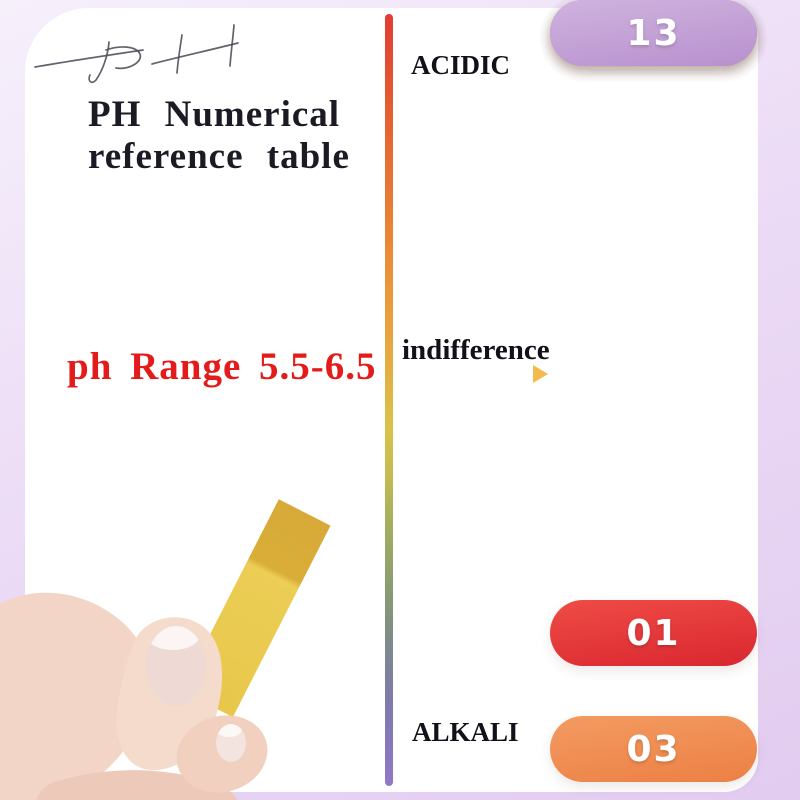 This screenshot has width=800, height=800. What do you see at coordinates (222, 366) in the screenshot?
I see `ph-range-callout: ph Range 5.5-6.5` at bounding box center [222, 366].